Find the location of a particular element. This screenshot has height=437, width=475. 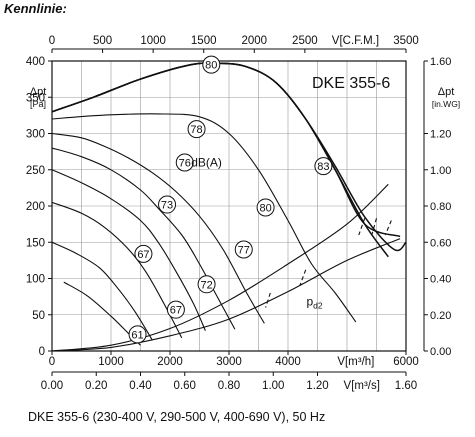

sound-level-label: 61 is located at coordinates (137, 335).